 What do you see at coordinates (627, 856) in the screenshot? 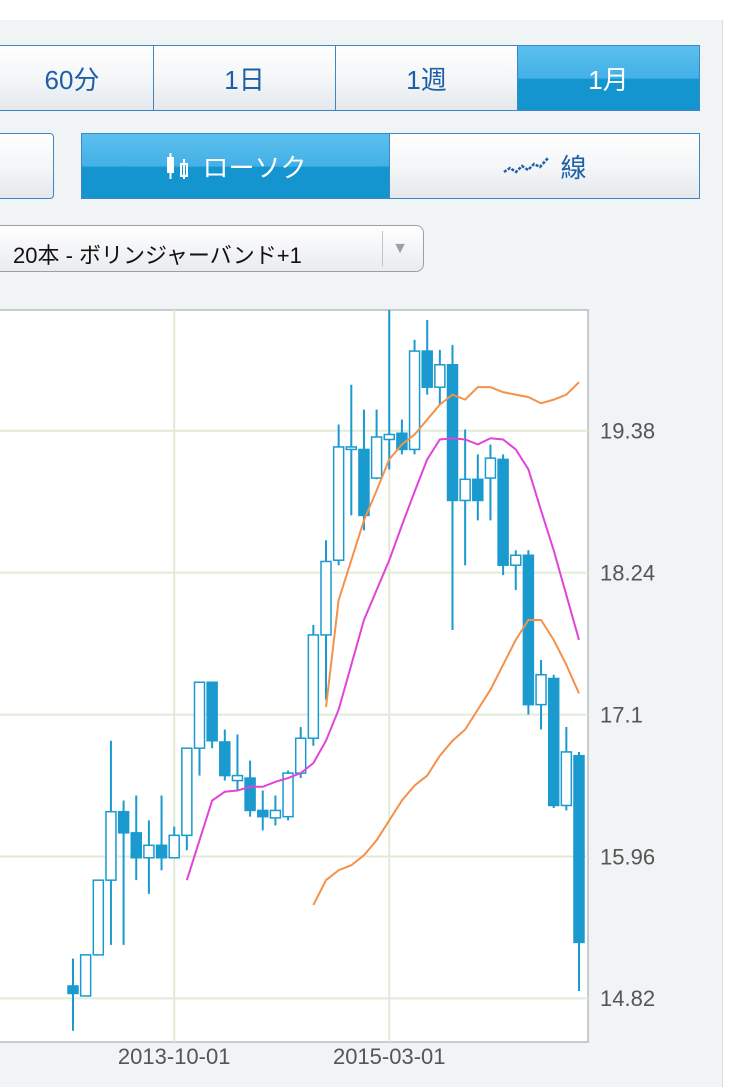
I see `y-tick-label: 15.96` at bounding box center [627, 856].